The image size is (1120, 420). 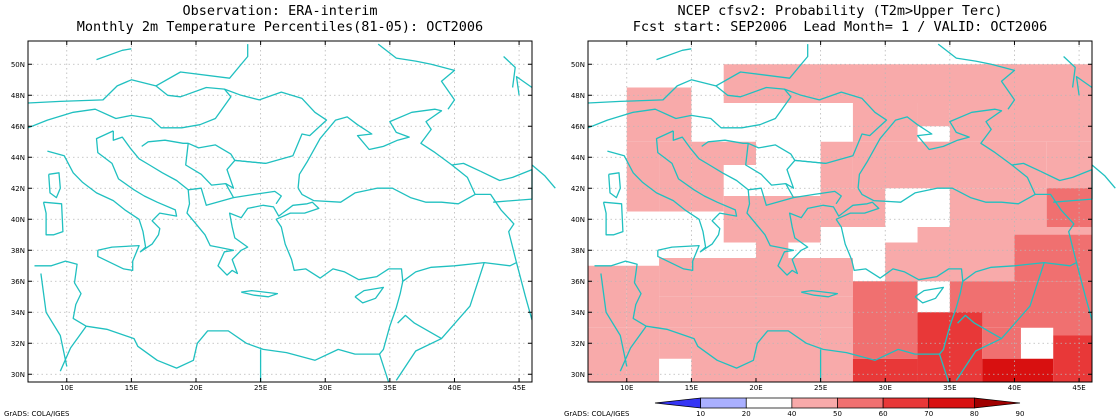 What do you see at coordinates (18, 65) in the screenshot?
I see `lat-tick-label: 50N` at bounding box center [18, 65].